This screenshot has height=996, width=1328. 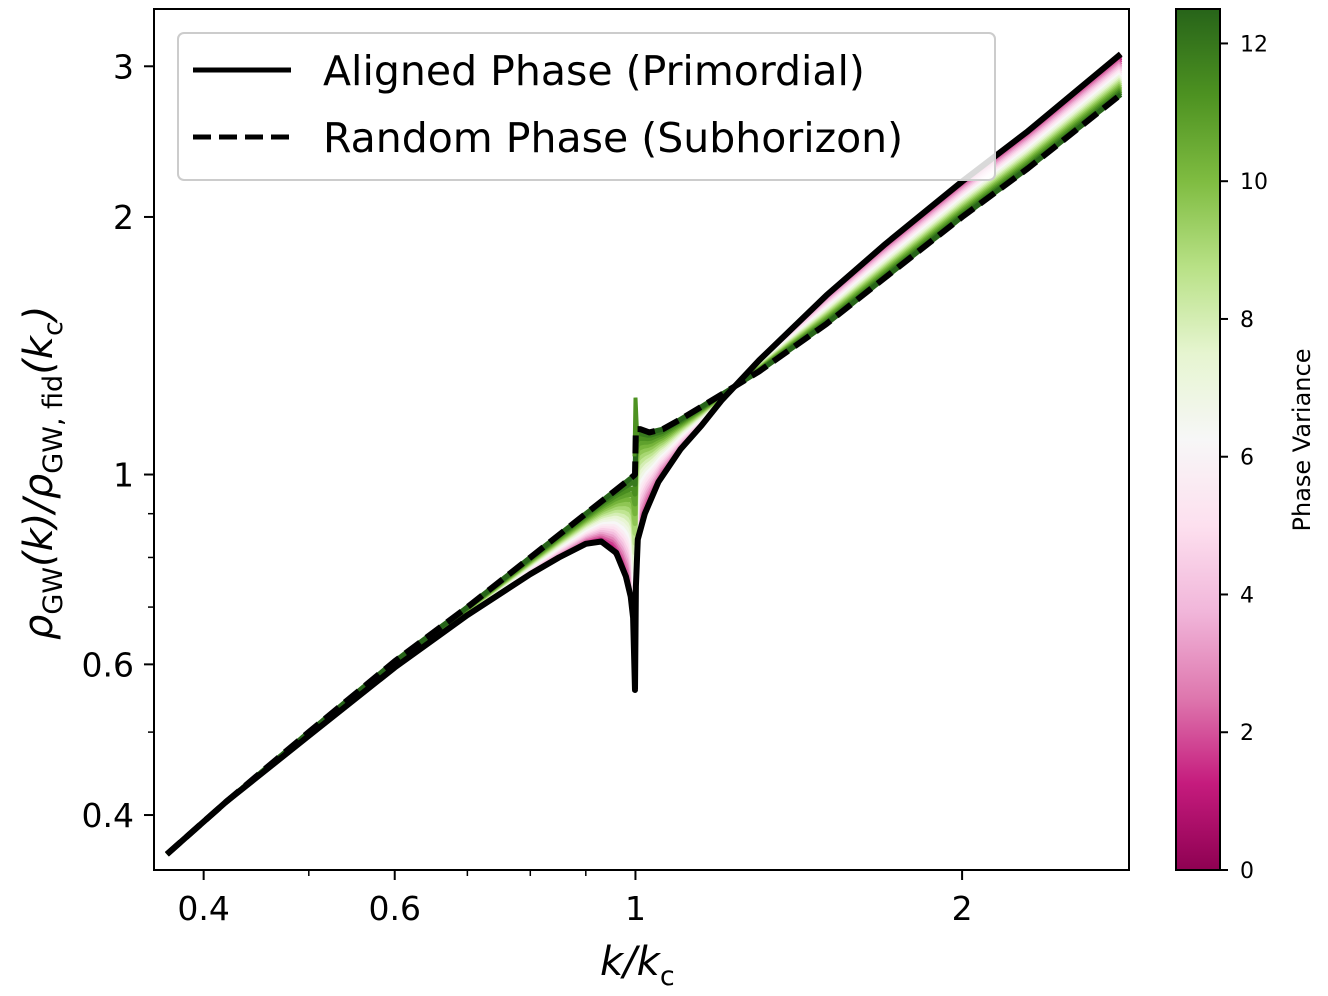 I want to click on colorbar-ticks: 0 2 4 6 8 10 12, so click(x=1244, y=458).